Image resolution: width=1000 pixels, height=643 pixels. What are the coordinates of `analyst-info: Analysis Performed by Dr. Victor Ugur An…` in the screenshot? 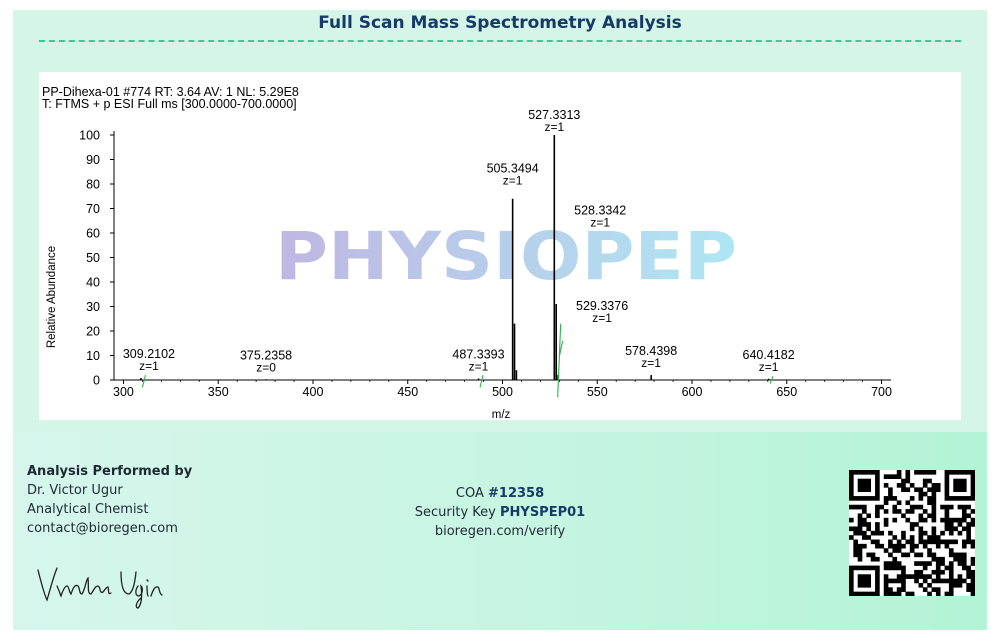 It's located at (109, 500).